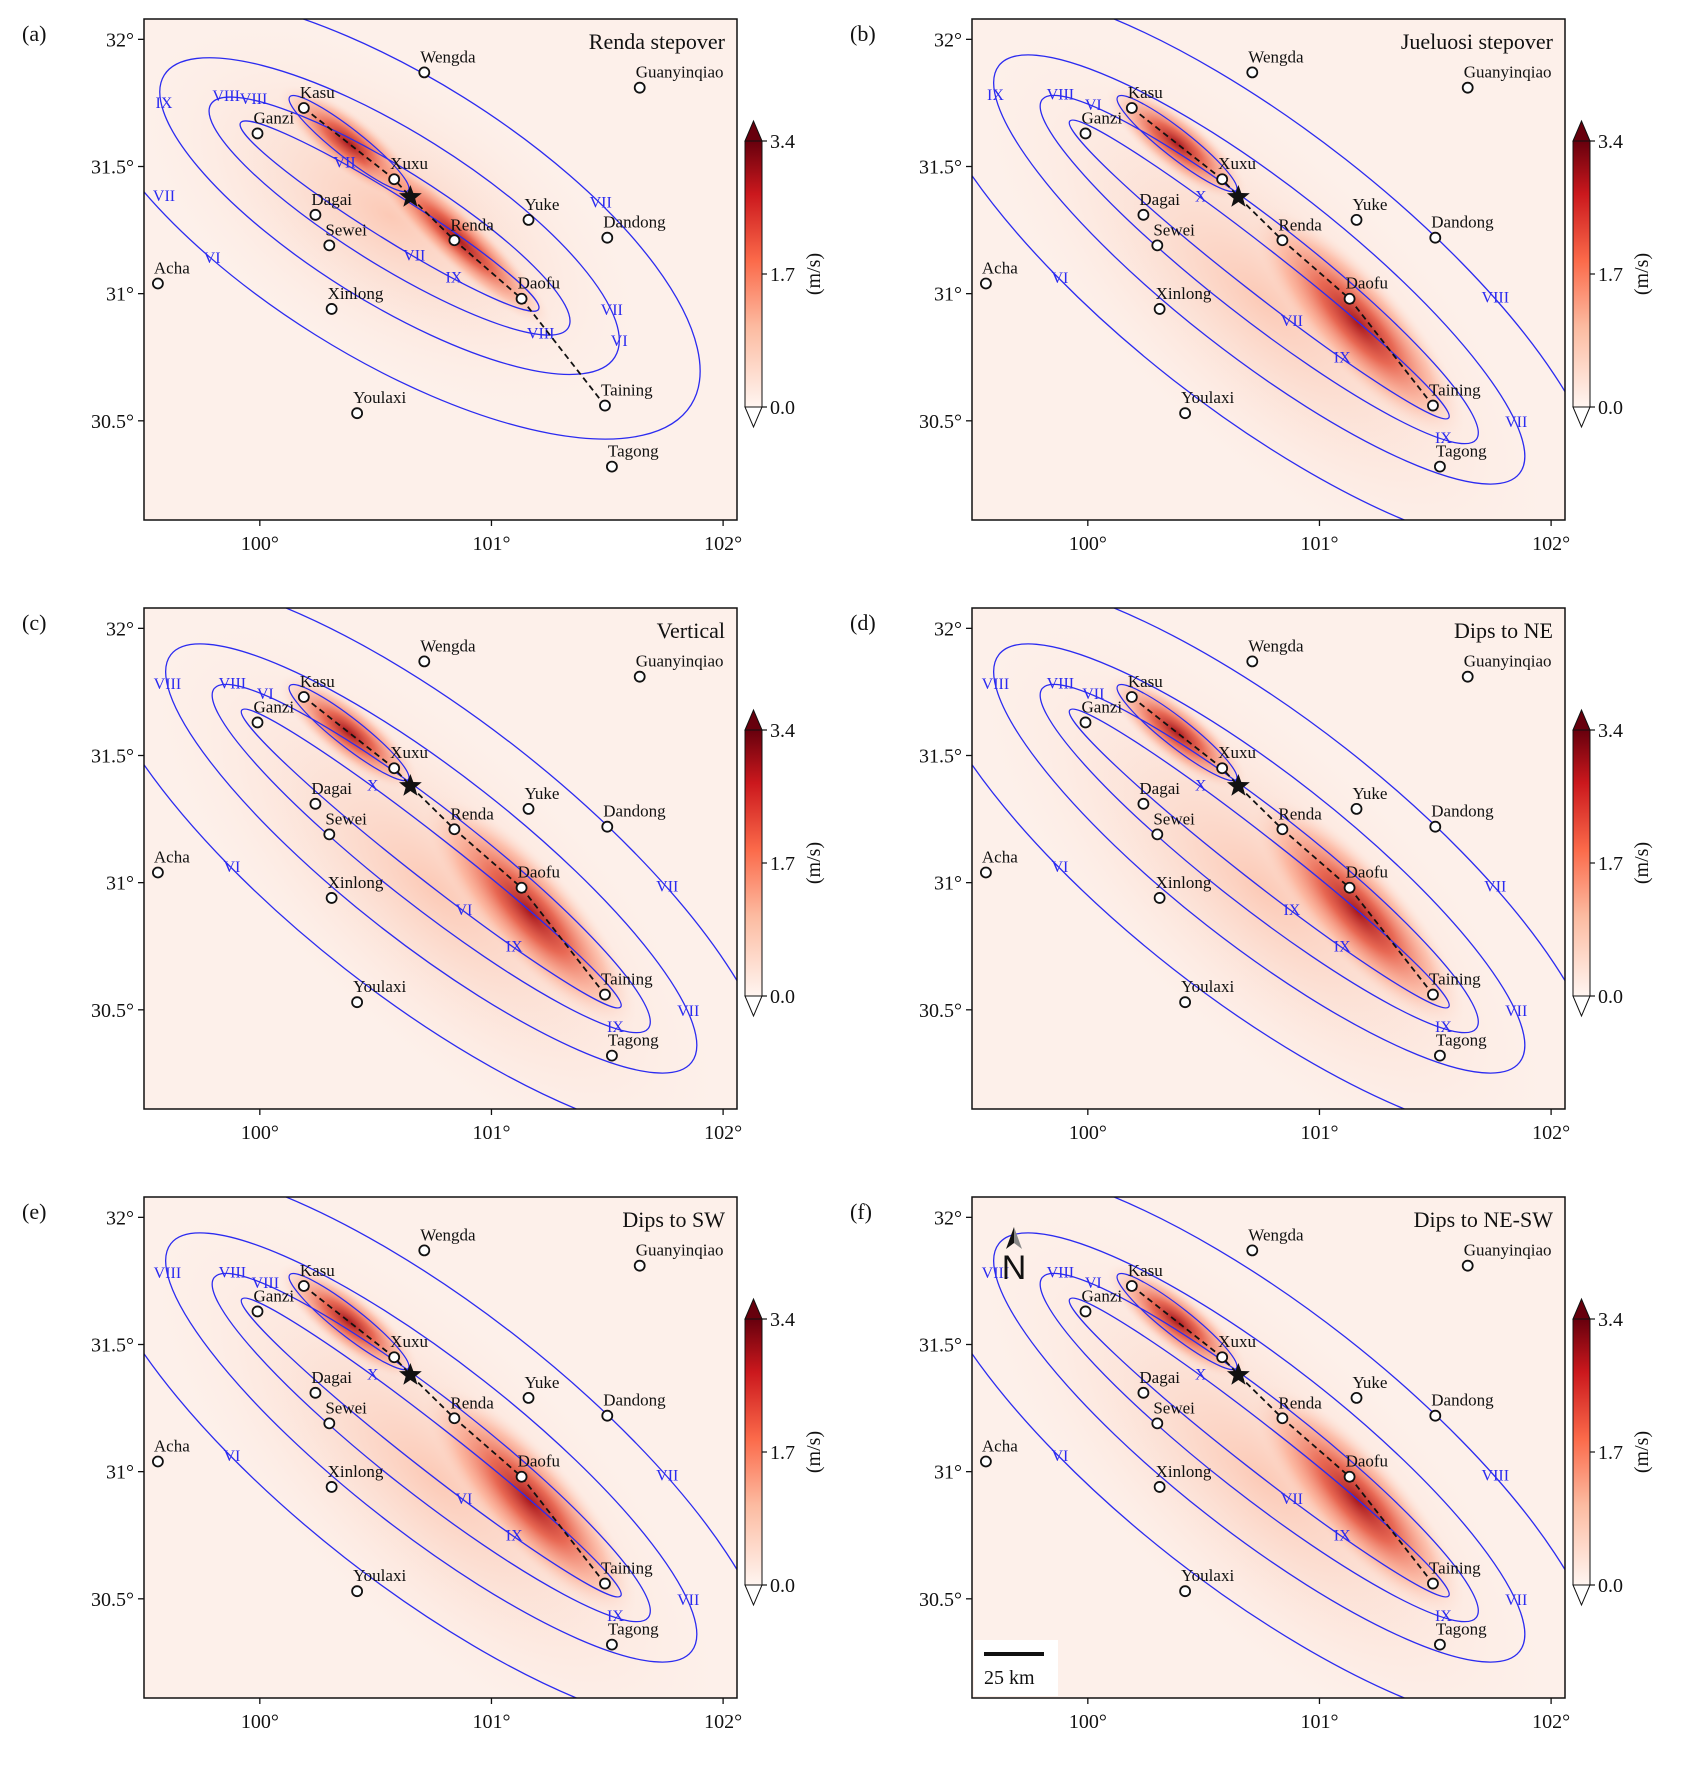 The width and height of the screenshot is (1698, 1766). Describe the element at coordinates (346, 1407) in the screenshot. I see `town-label: Sewei` at that location.